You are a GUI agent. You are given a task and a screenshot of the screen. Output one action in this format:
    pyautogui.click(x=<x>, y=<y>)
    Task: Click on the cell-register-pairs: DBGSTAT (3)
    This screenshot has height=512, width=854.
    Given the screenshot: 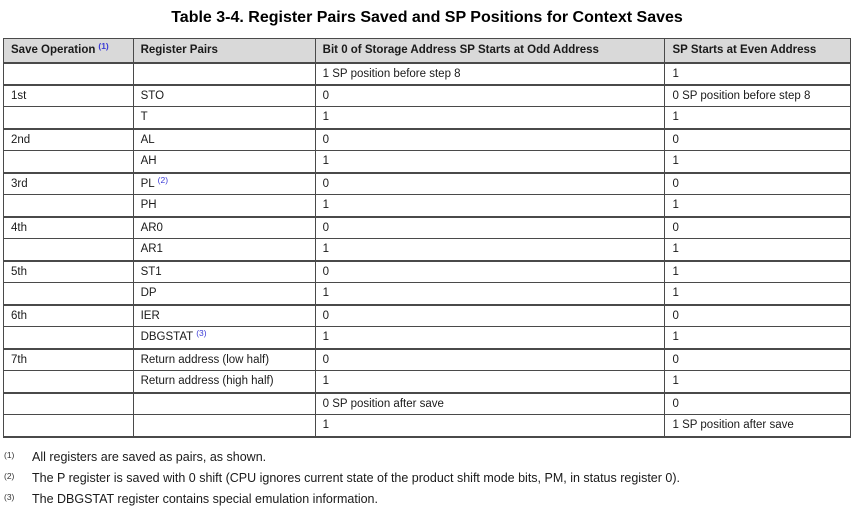 What is the action you would take?
    pyautogui.click(x=224, y=337)
    